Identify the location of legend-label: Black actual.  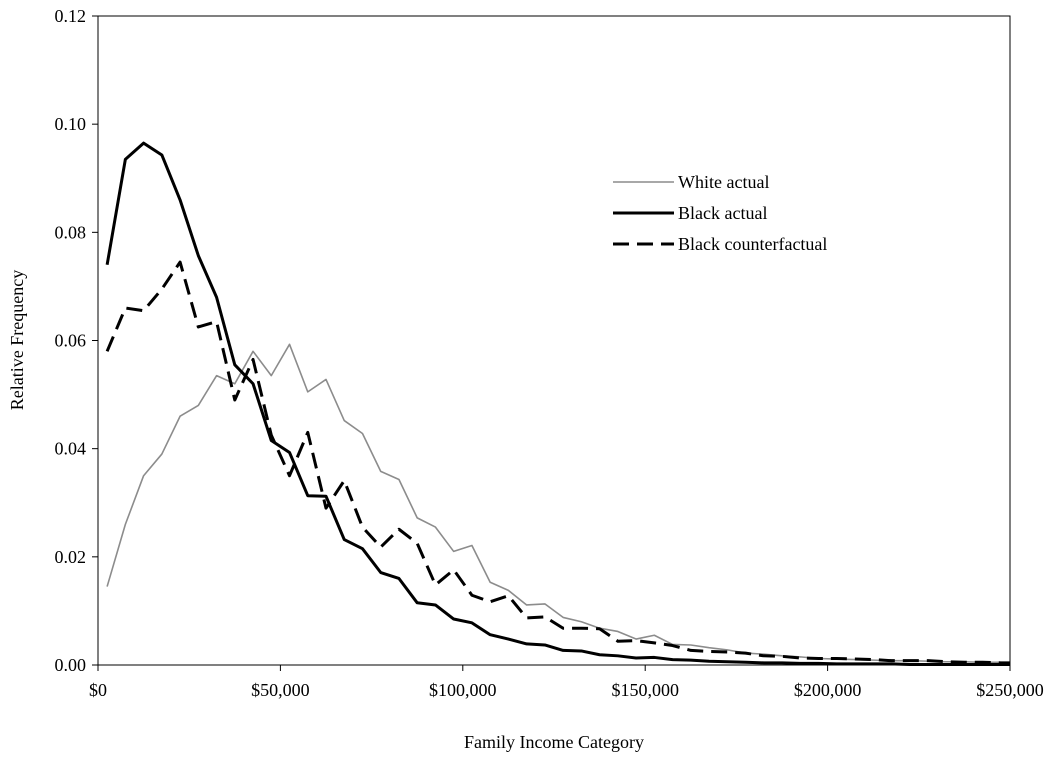
(722, 213).